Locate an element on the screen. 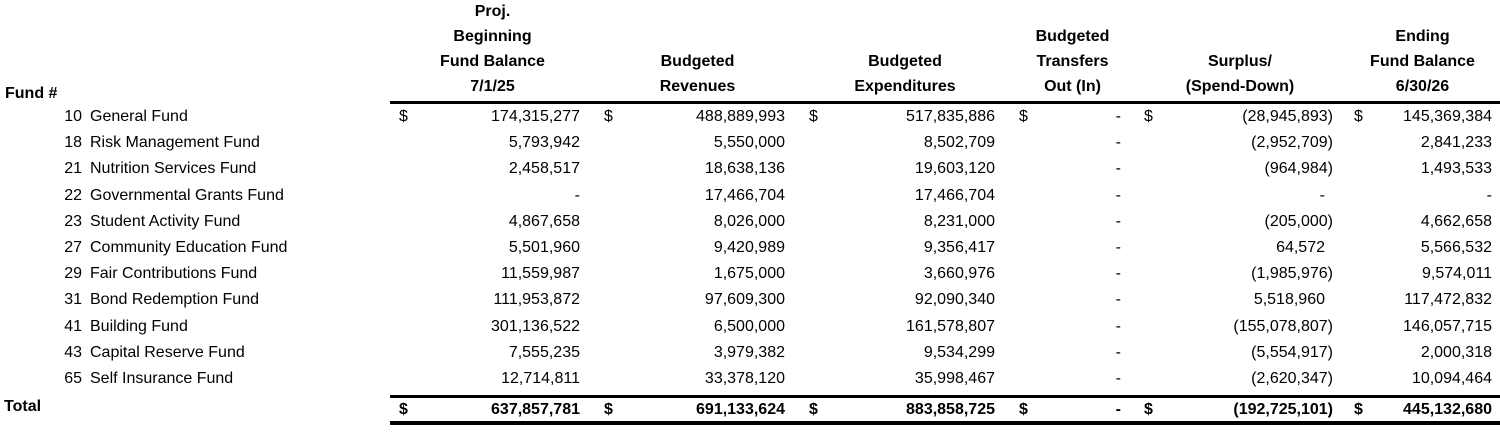 The width and height of the screenshot is (1500, 432). fund-name: Self Insurance Fund is located at coordinates (162, 378).